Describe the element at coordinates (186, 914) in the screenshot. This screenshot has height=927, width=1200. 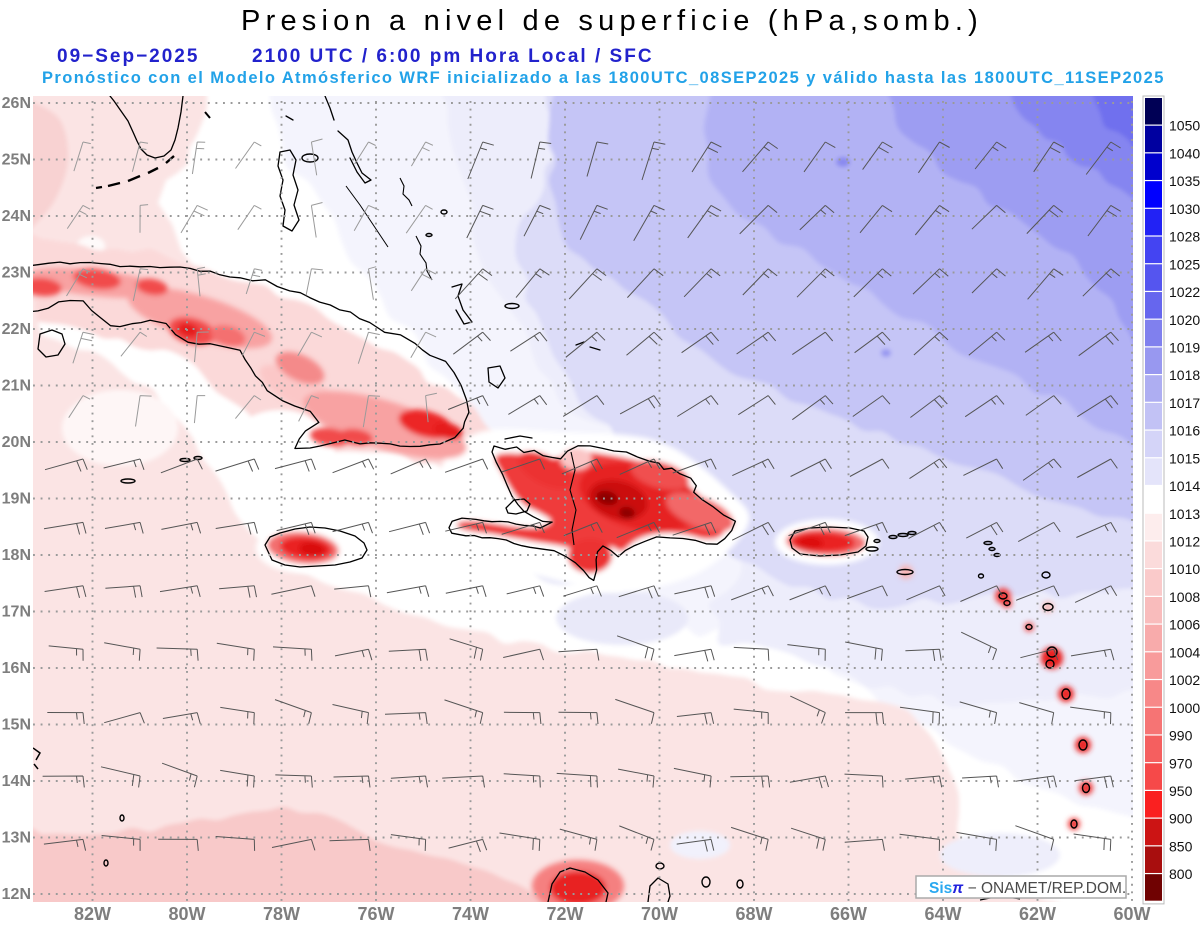
I see `svg-text: 80W` at that location.